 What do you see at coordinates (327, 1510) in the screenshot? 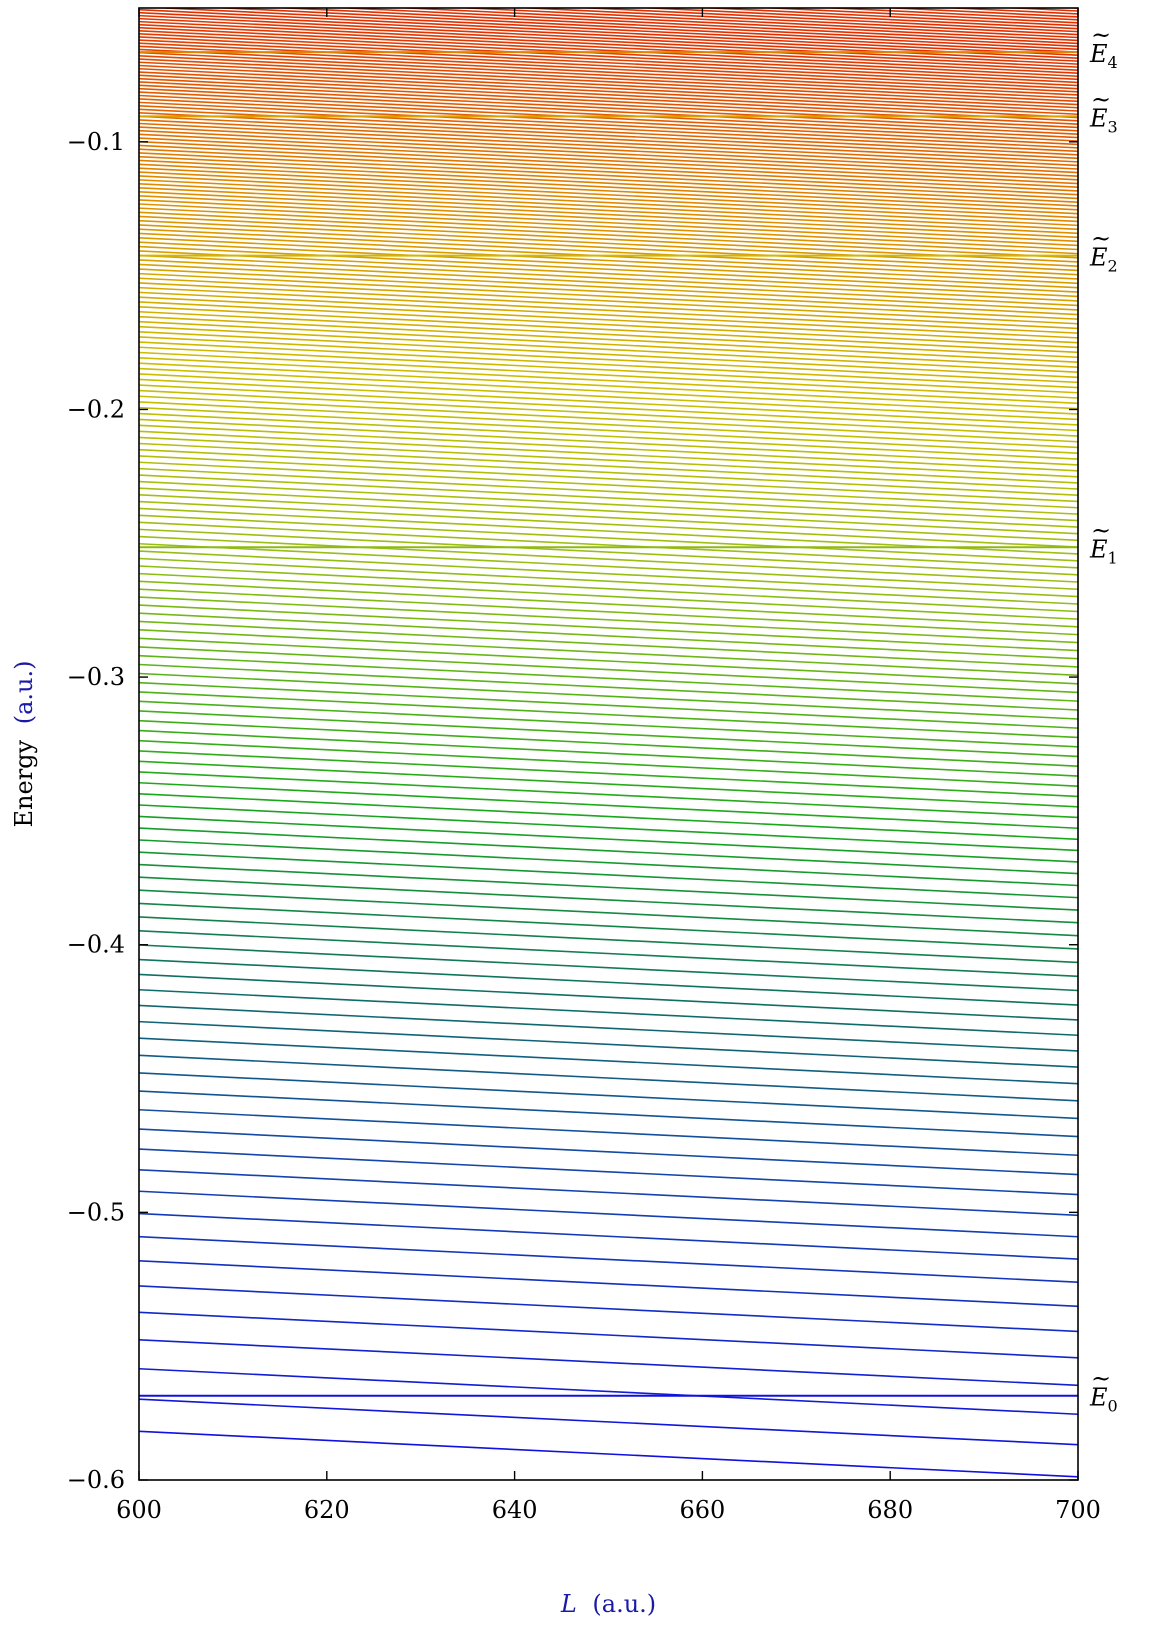
I see `x-tick-label: 620` at bounding box center [327, 1510].